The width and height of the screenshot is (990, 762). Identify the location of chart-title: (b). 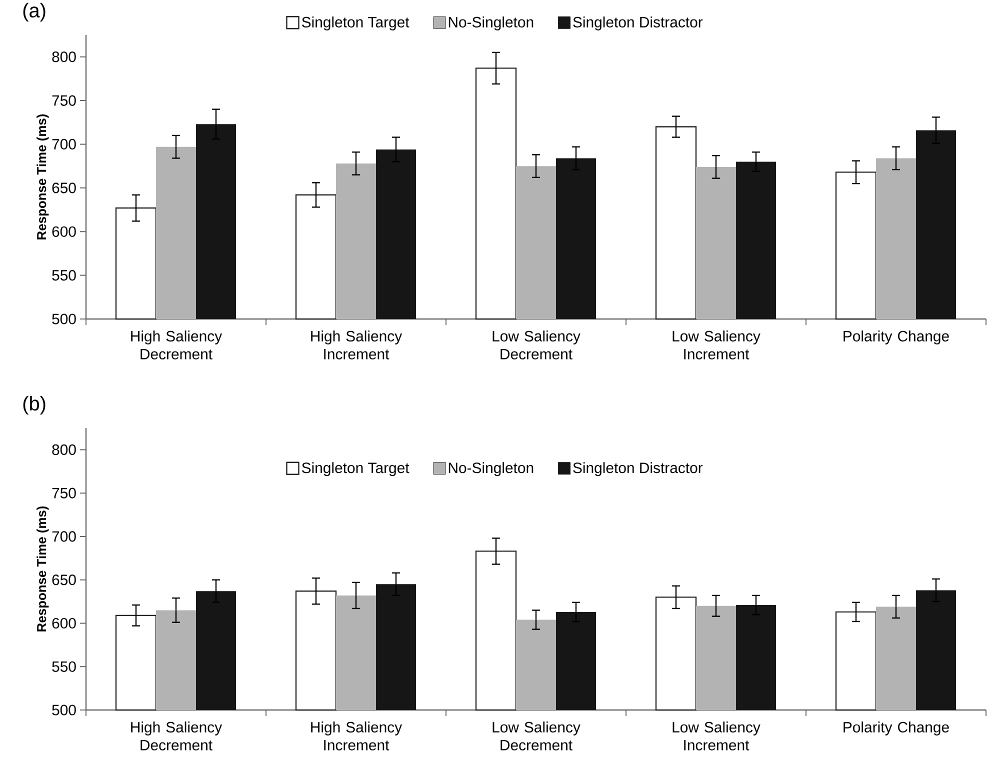
(34, 405).